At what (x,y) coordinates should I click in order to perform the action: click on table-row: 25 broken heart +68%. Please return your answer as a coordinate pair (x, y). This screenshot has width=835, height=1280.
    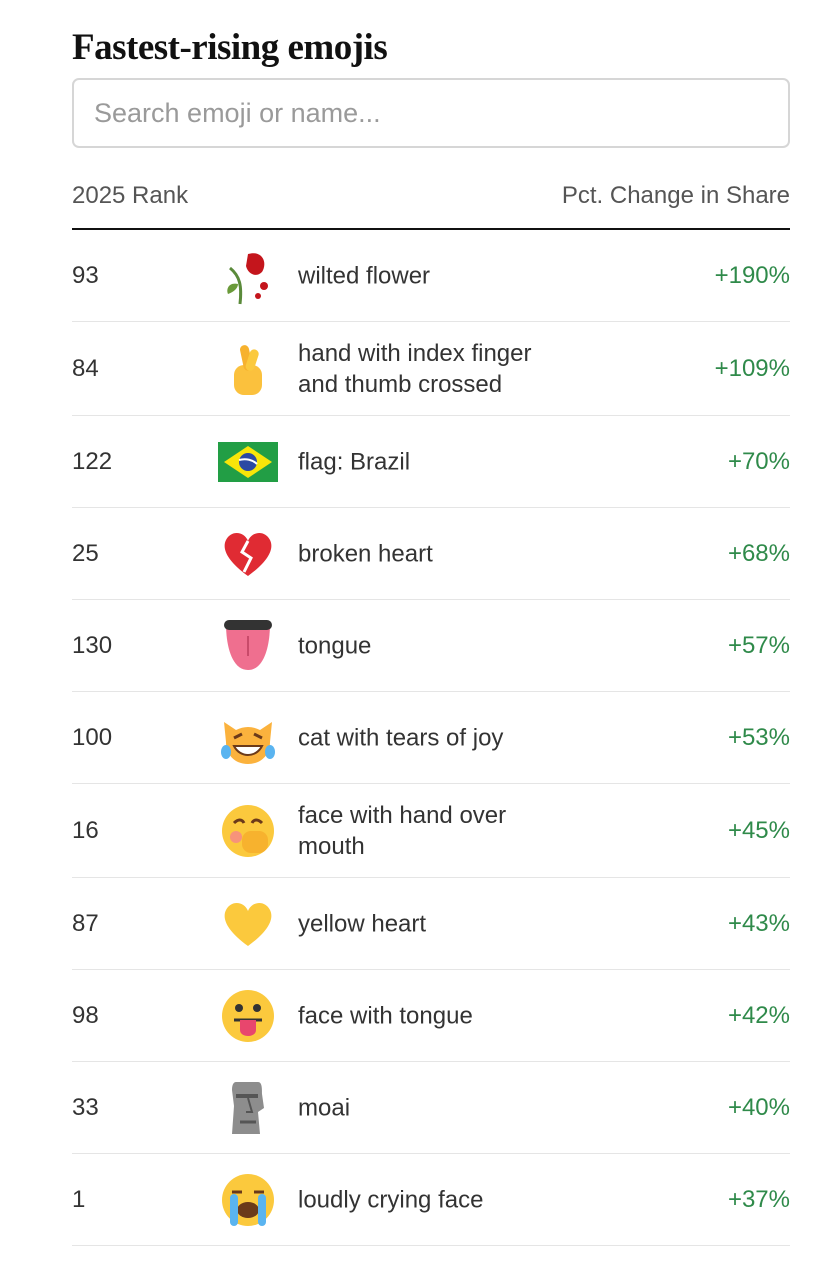
    Looking at the image, I should click on (431, 554).